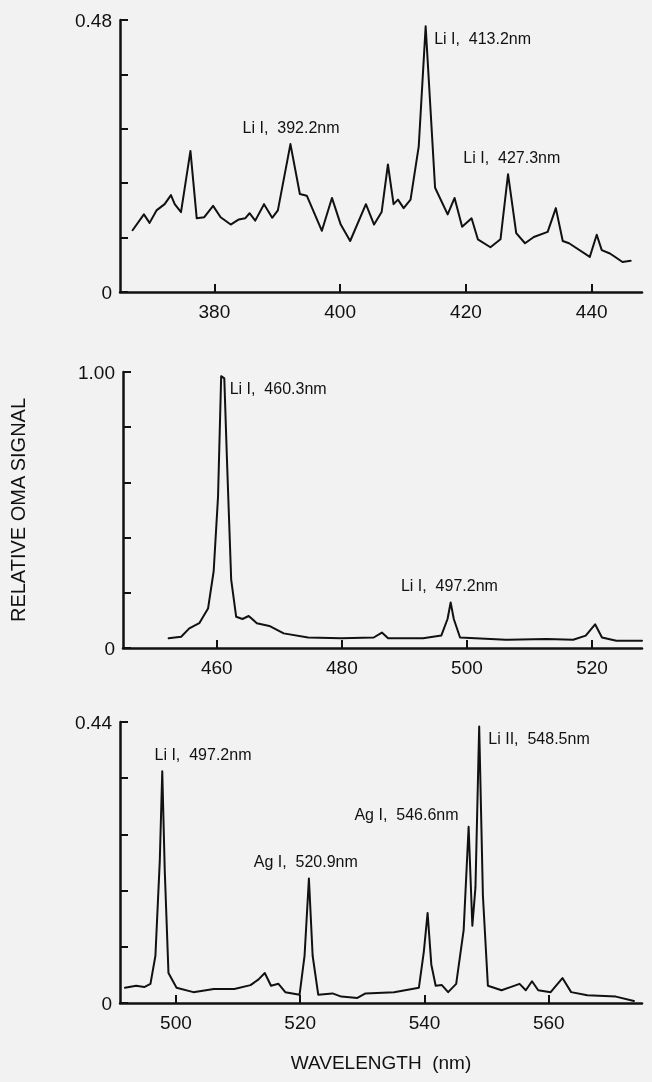 This screenshot has height=1082, width=652. I want to click on annotation: Li I, 392.2nm, so click(291, 127).